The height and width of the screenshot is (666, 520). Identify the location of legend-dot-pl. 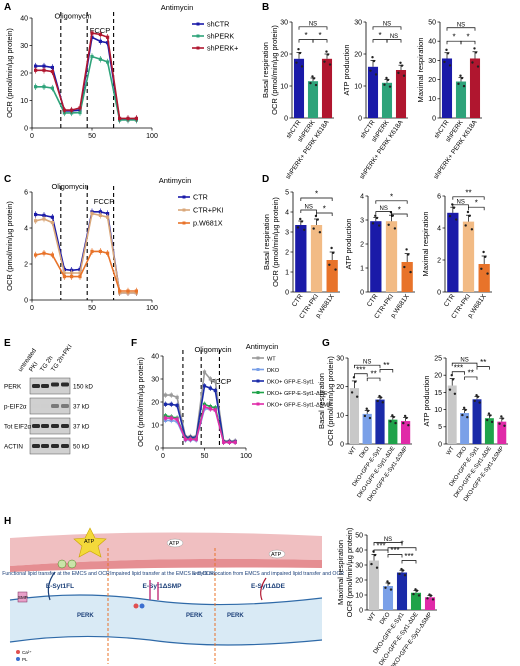
(18, 659).